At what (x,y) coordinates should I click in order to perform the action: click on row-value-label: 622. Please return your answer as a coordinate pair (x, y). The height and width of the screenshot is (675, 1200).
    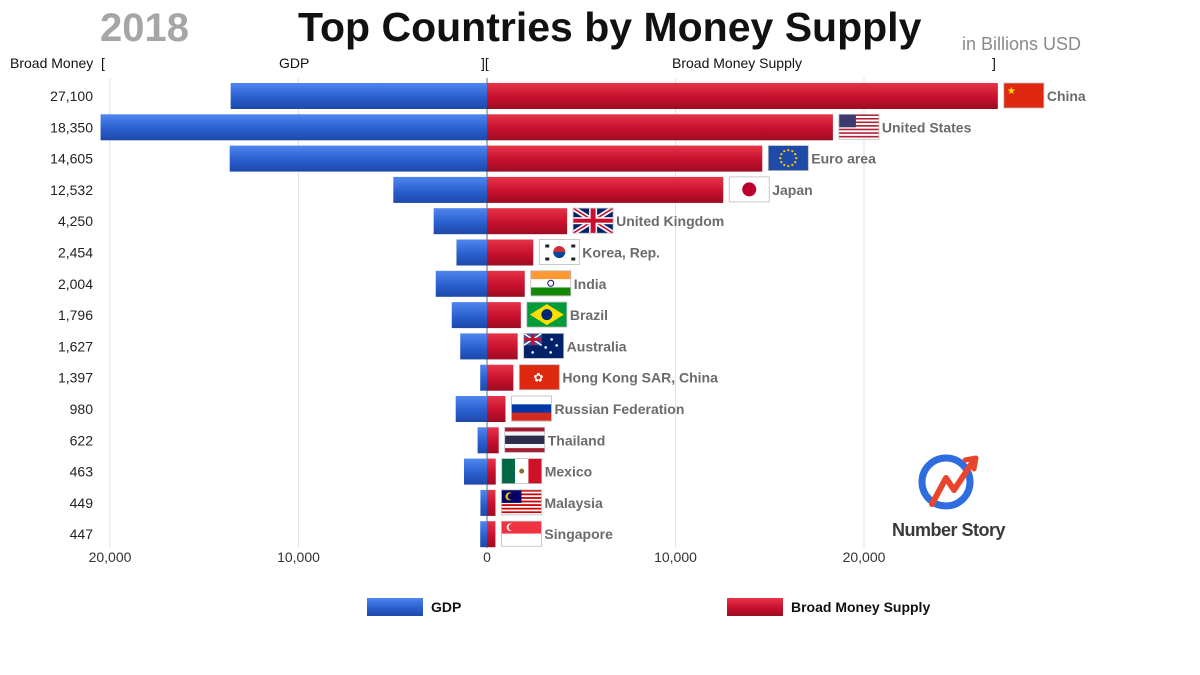
    Looking at the image, I should click on (82, 440).